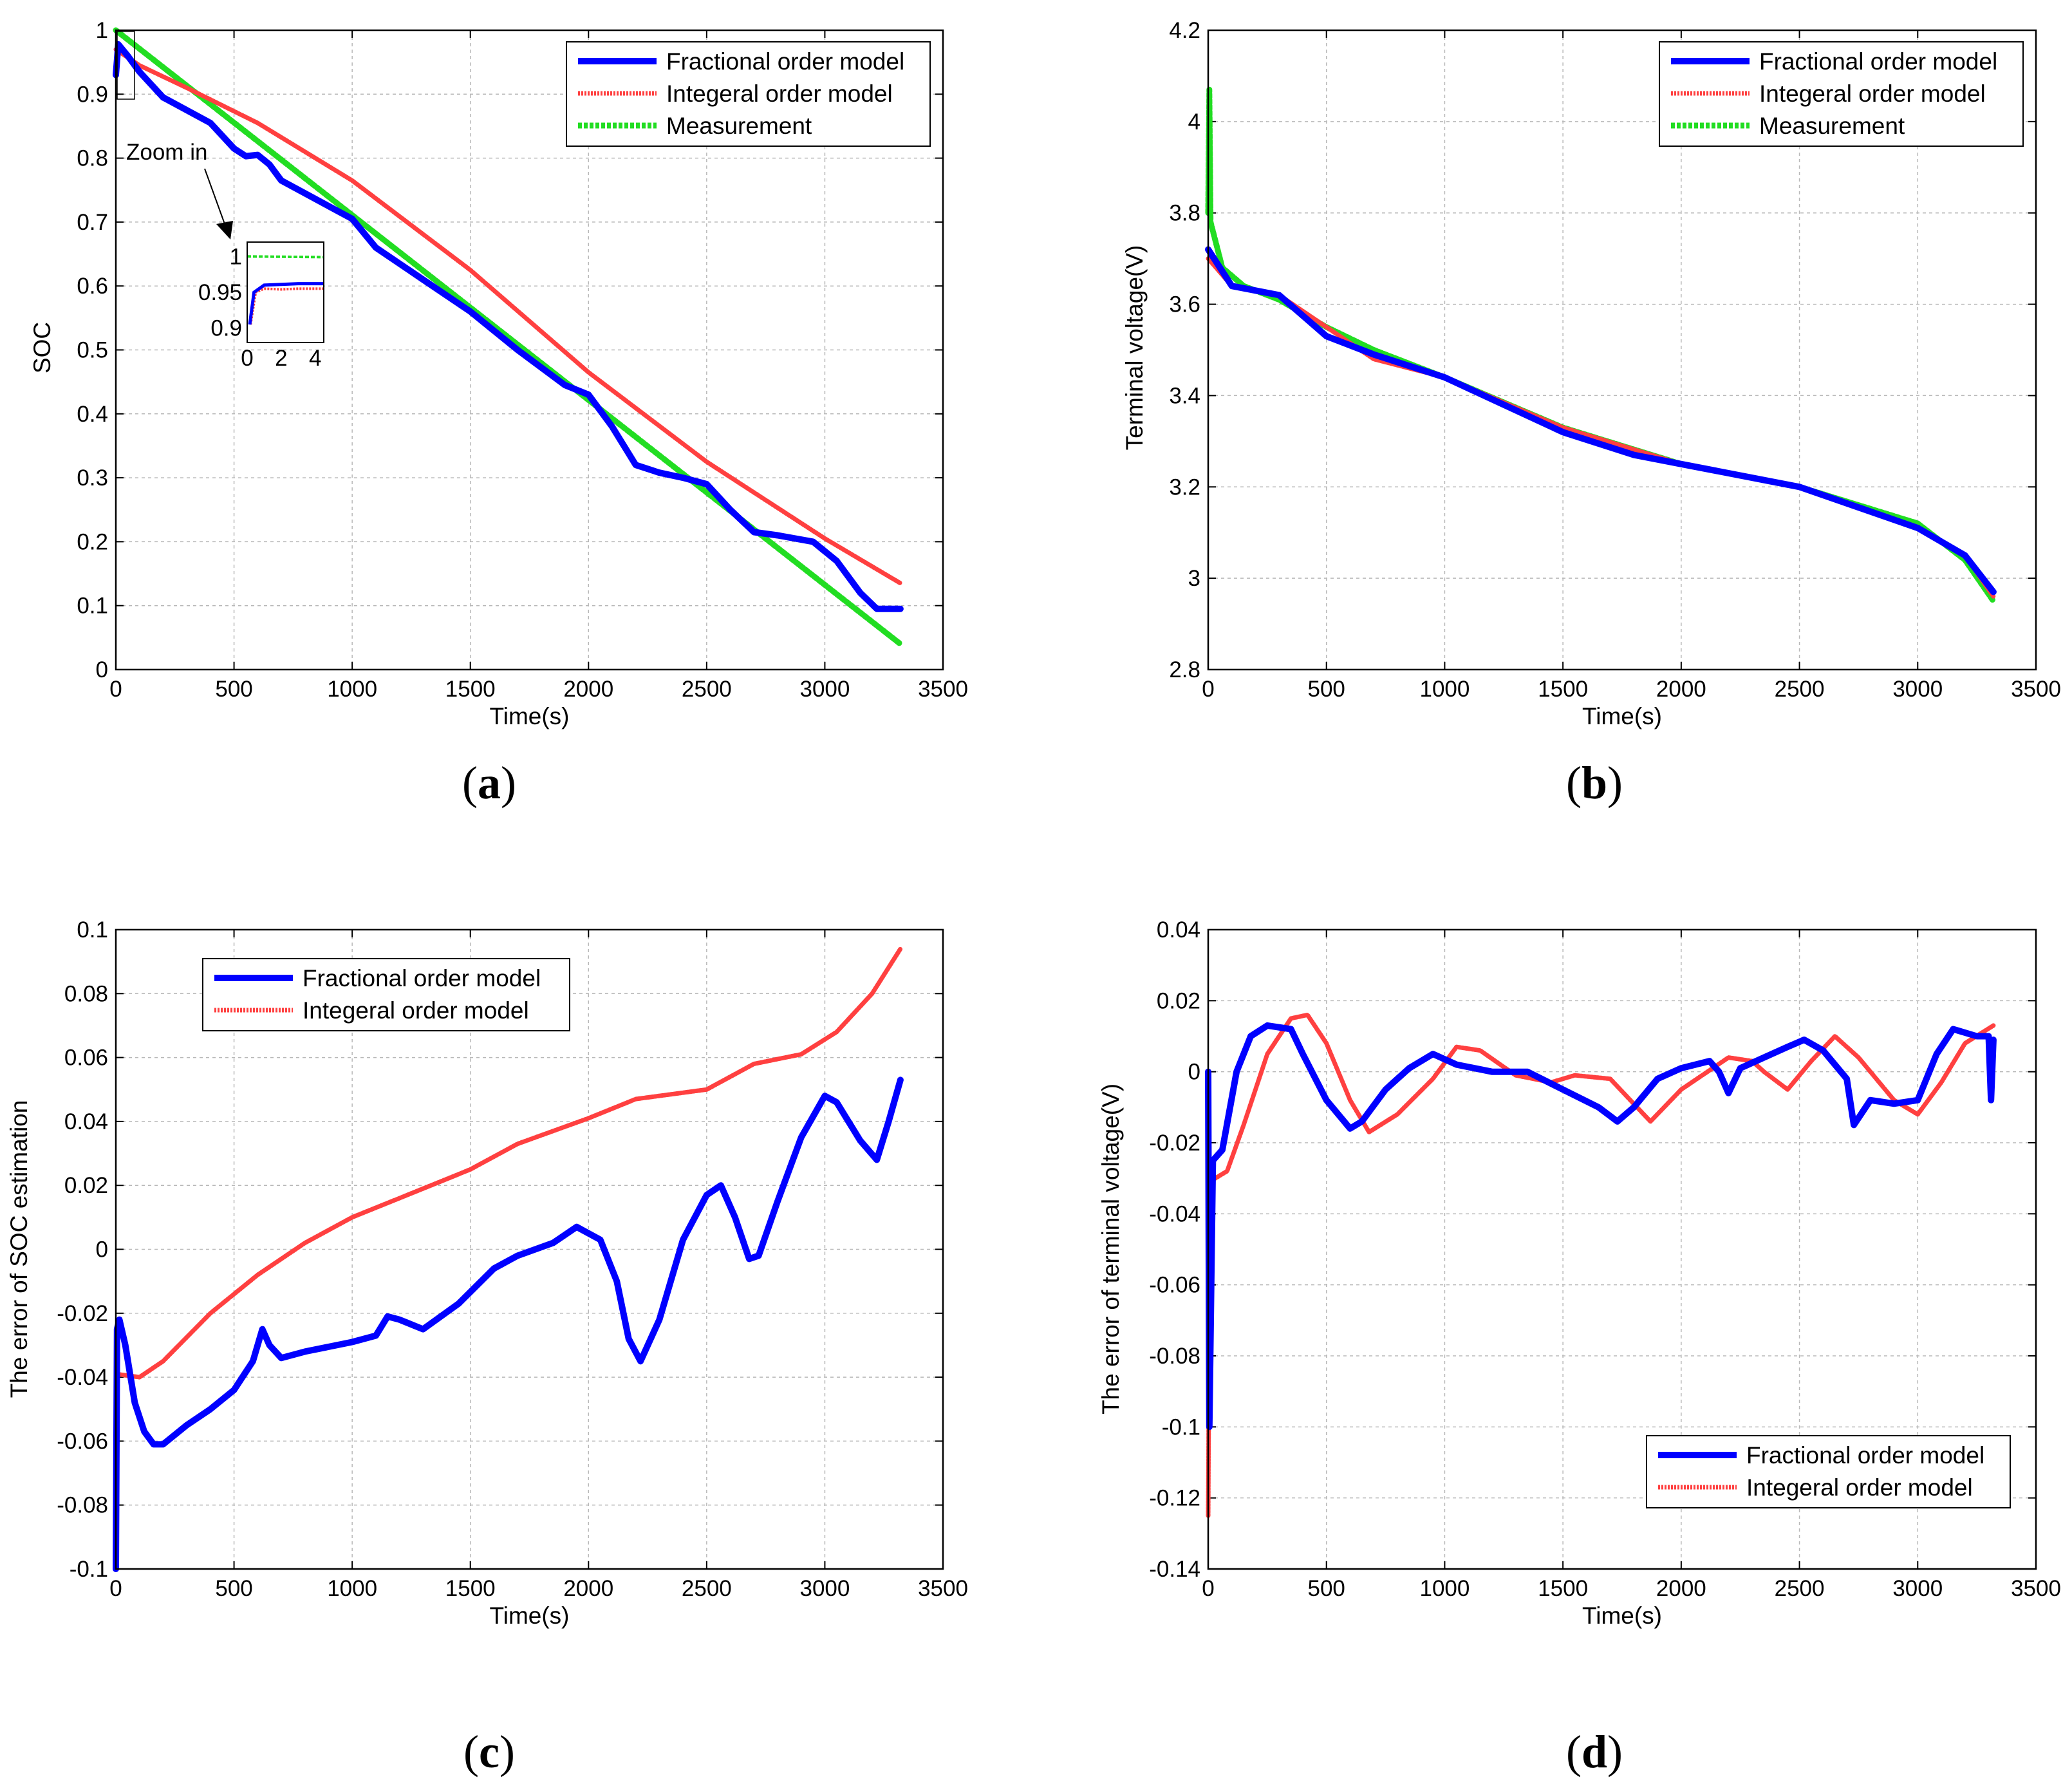 The width and height of the screenshot is (2072, 1784). I want to click on y-tick-label: 0.08, so click(86, 994).